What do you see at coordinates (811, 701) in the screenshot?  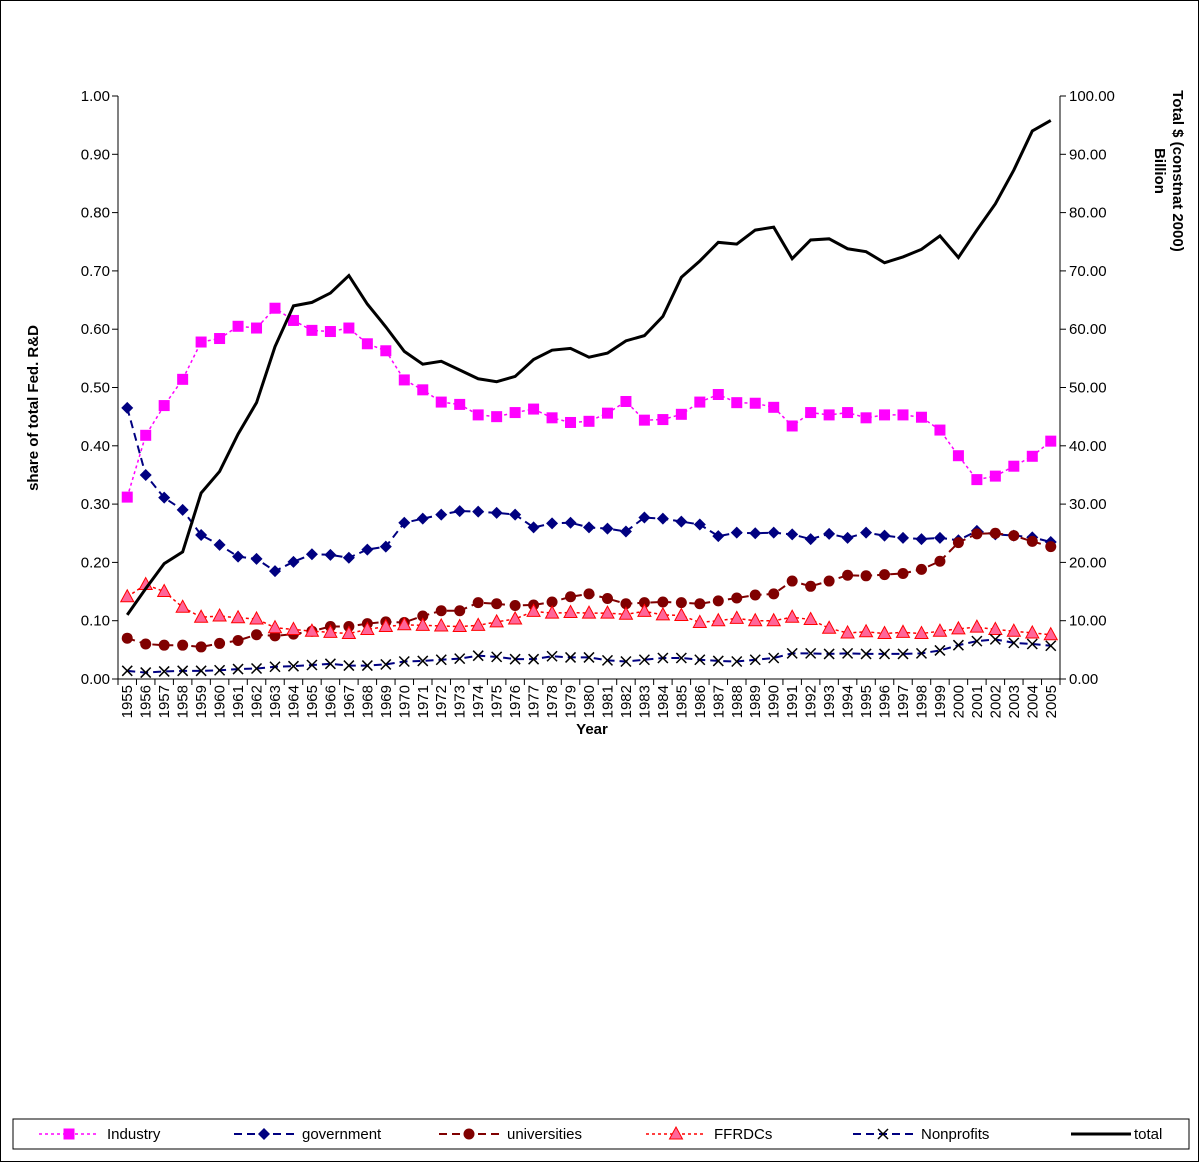 I see `x-tick-label: 1992` at bounding box center [811, 701].